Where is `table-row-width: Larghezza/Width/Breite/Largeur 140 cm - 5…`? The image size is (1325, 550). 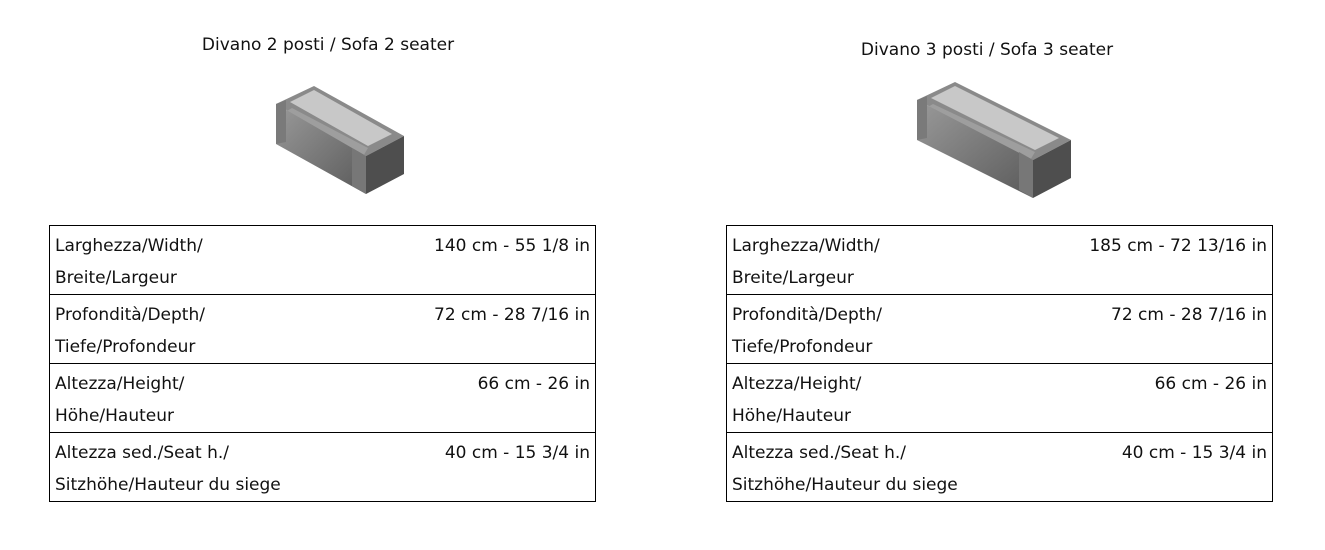
table-row-width: Larghezza/Width/Breite/Largeur 140 cm - 5… is located at coordinates (322, 260).